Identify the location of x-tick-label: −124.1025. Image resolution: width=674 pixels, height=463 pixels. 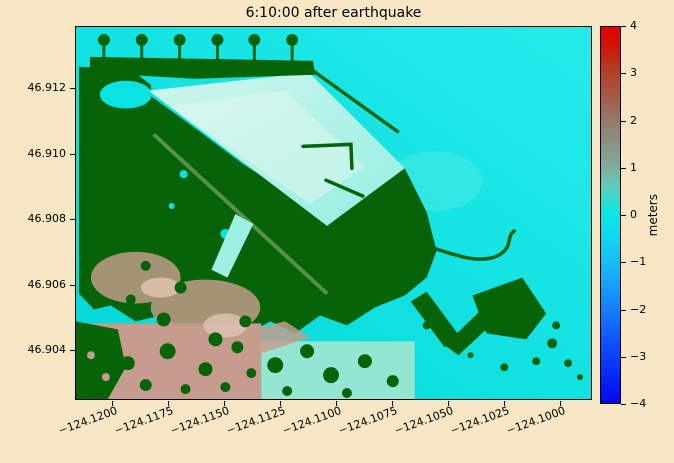
(480, 421).